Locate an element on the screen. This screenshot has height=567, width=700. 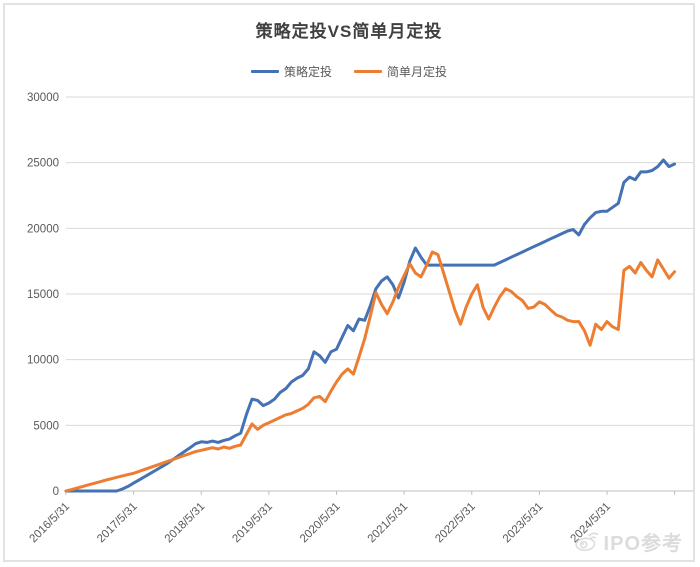
y-axis-tick-label: 10000 is located at coordinates (43, 361).